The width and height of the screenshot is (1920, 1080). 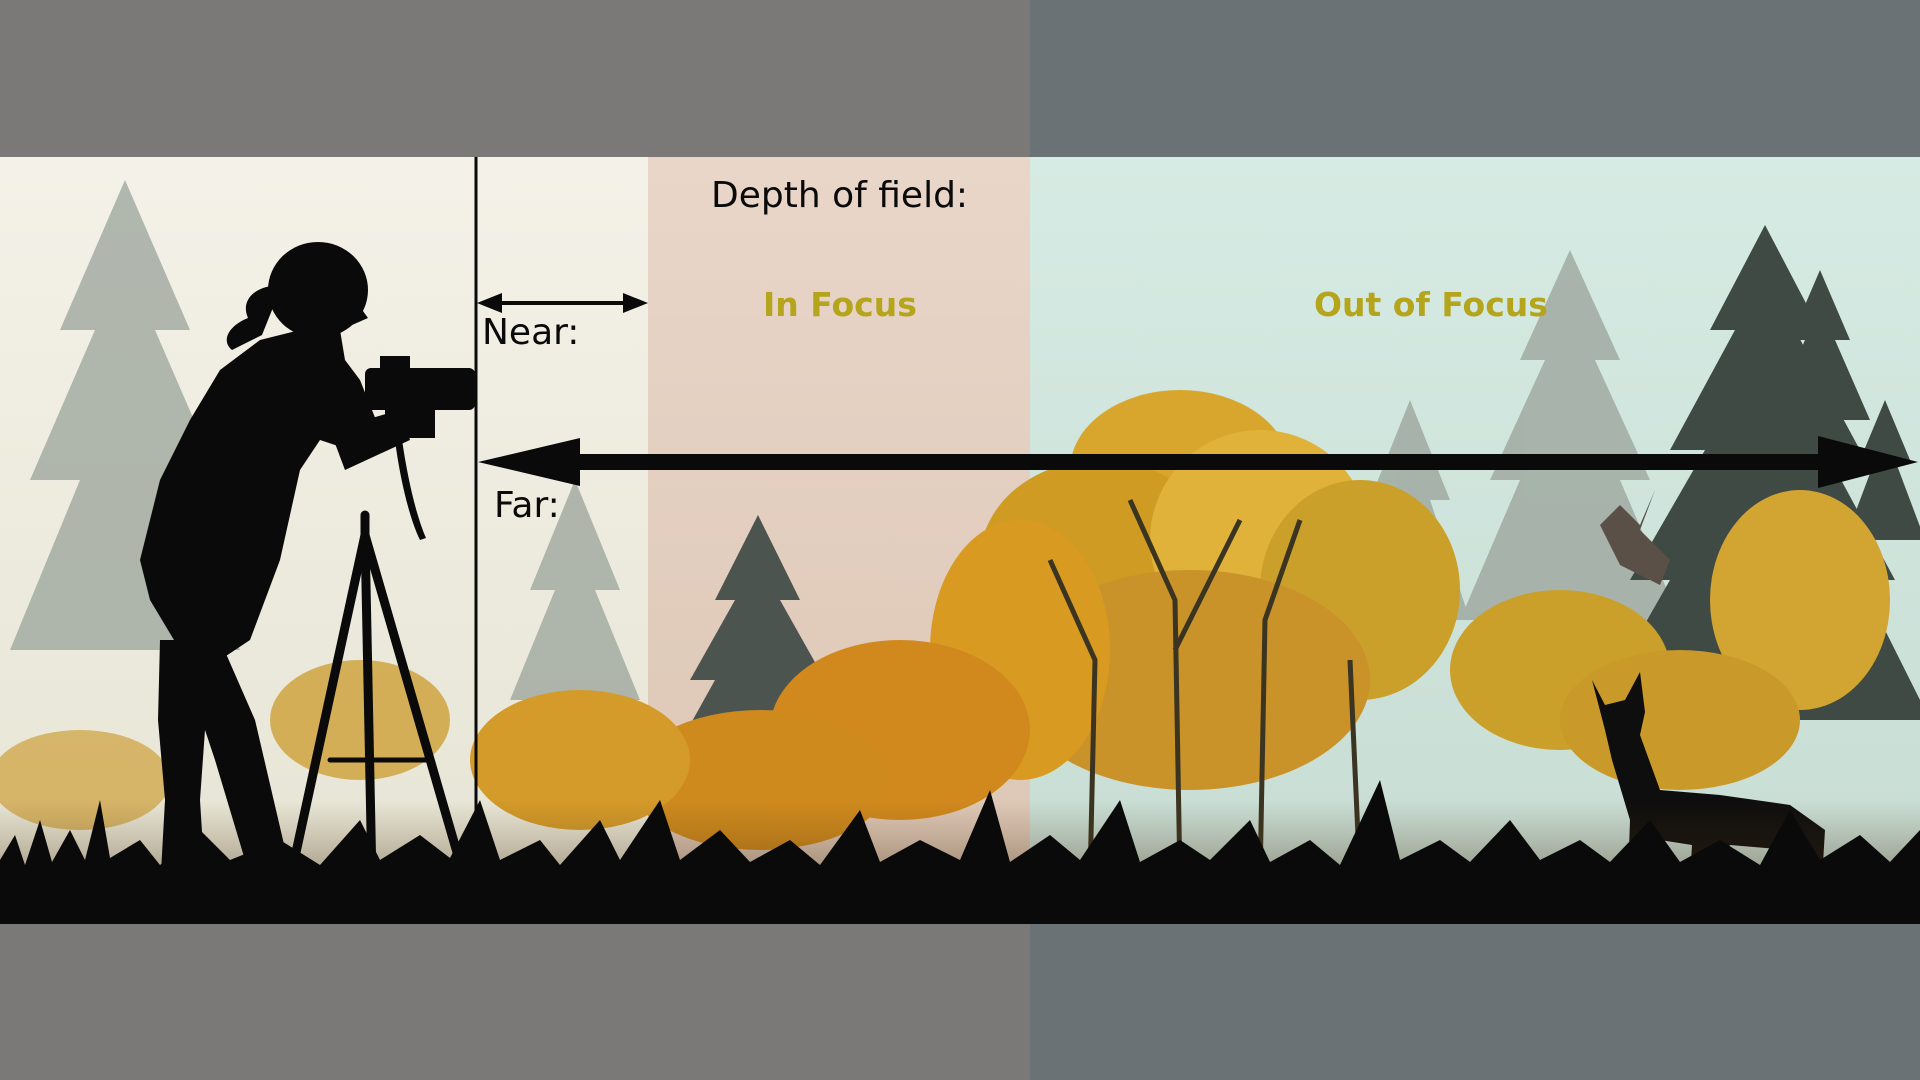 I want to click on near-arrow, so click(x=562, y=303).